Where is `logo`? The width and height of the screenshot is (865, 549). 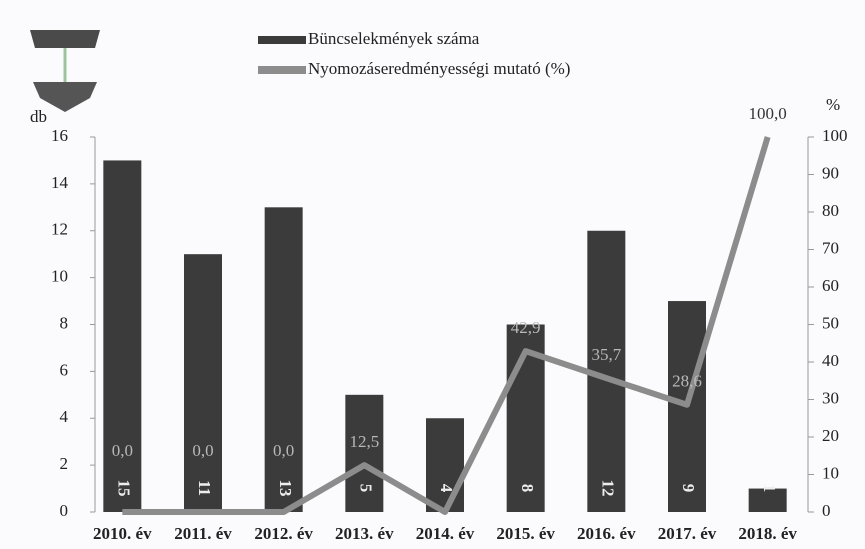 logo is located at coordinates (65, 71).